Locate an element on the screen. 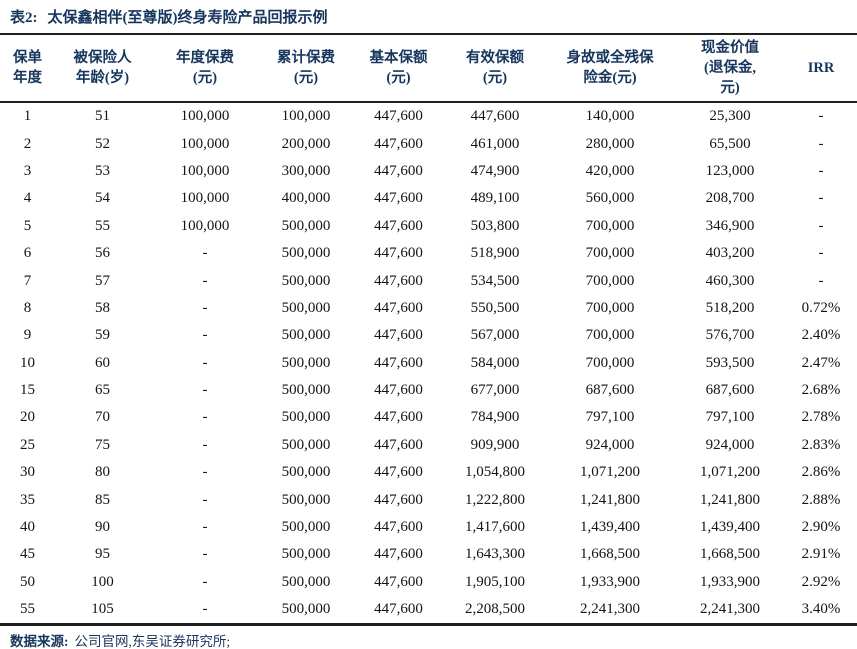 The width and height of the screenshot is (857, 649). table-cell: 85 is located at coordinates (102, 499).